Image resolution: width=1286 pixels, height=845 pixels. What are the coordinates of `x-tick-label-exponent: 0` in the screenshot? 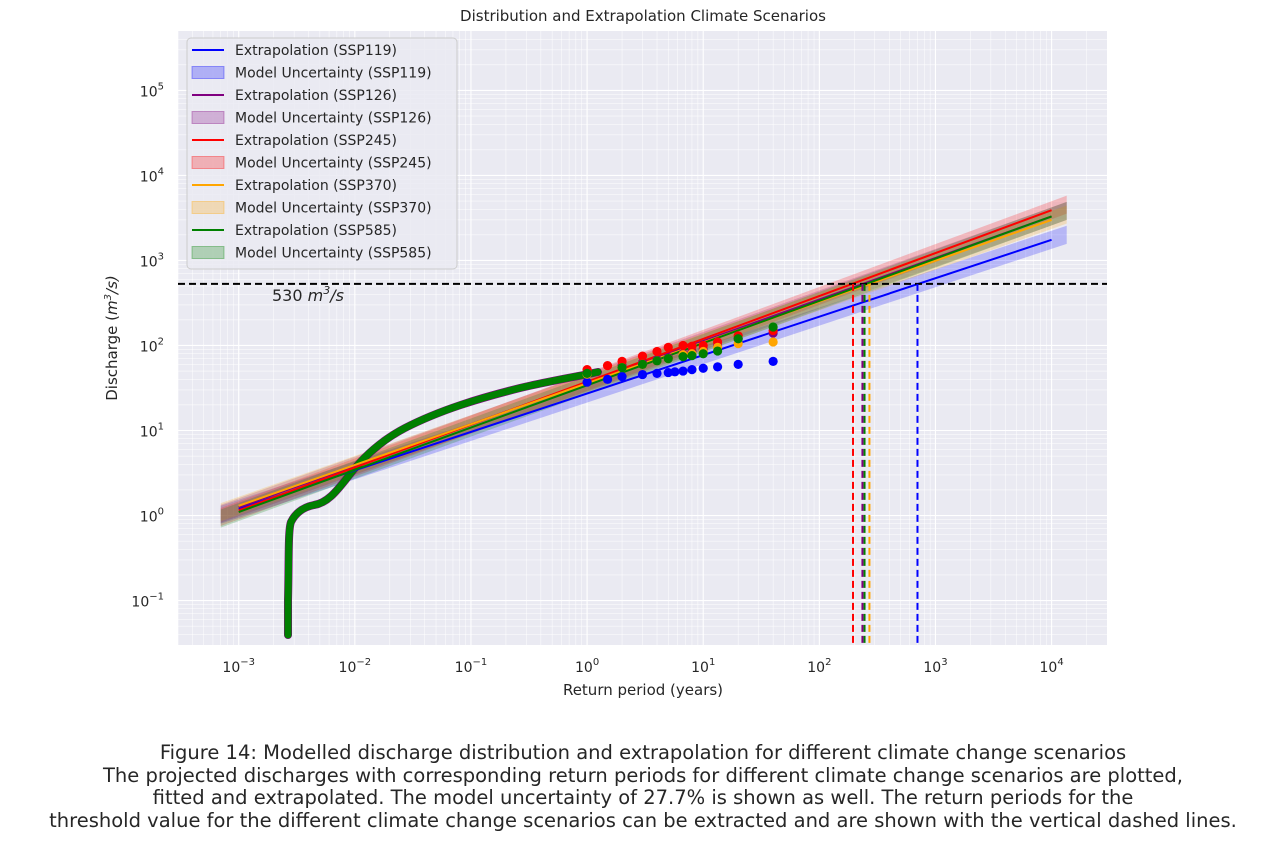 It's located at (596, 662).